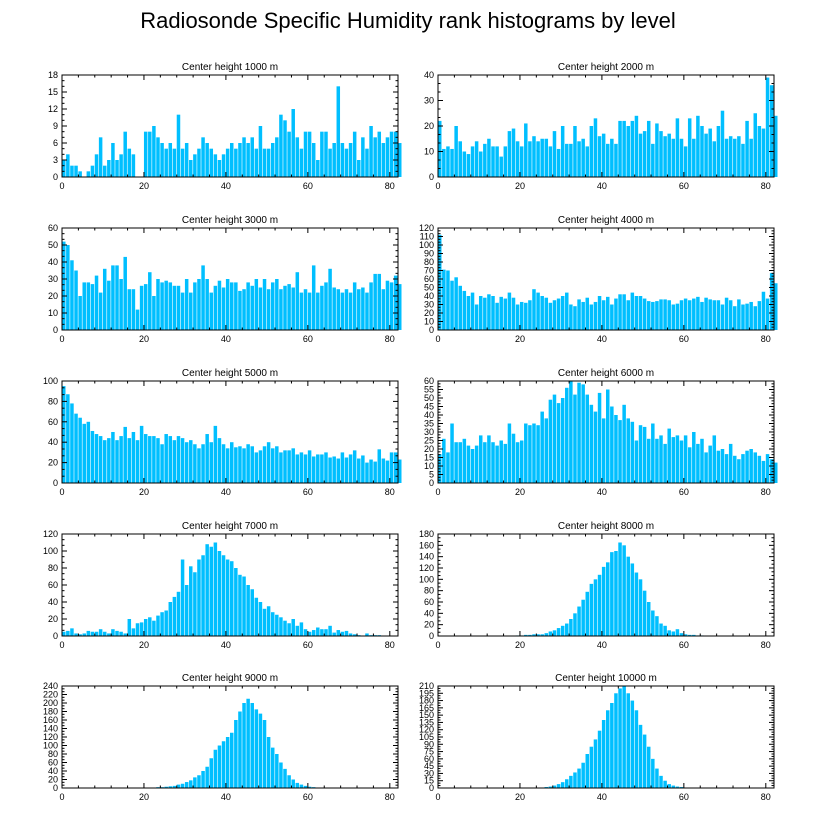  What do you see at coordinates (606, 220) in the screenshot?
I see `panel-title: Center height 4000 m` at bounding box center [606, 220].